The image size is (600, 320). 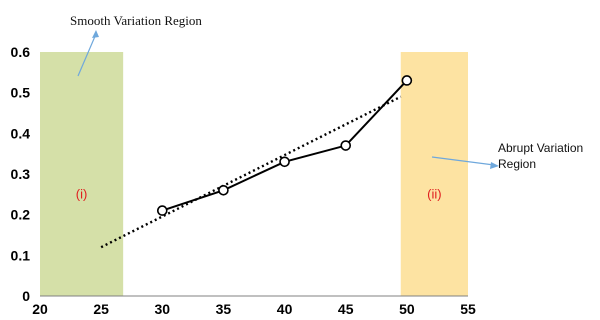 What do you see at coordinates (82, 193) in the screenshot?
I see `region-1-label: (i)` at bounding box center [82, 193].